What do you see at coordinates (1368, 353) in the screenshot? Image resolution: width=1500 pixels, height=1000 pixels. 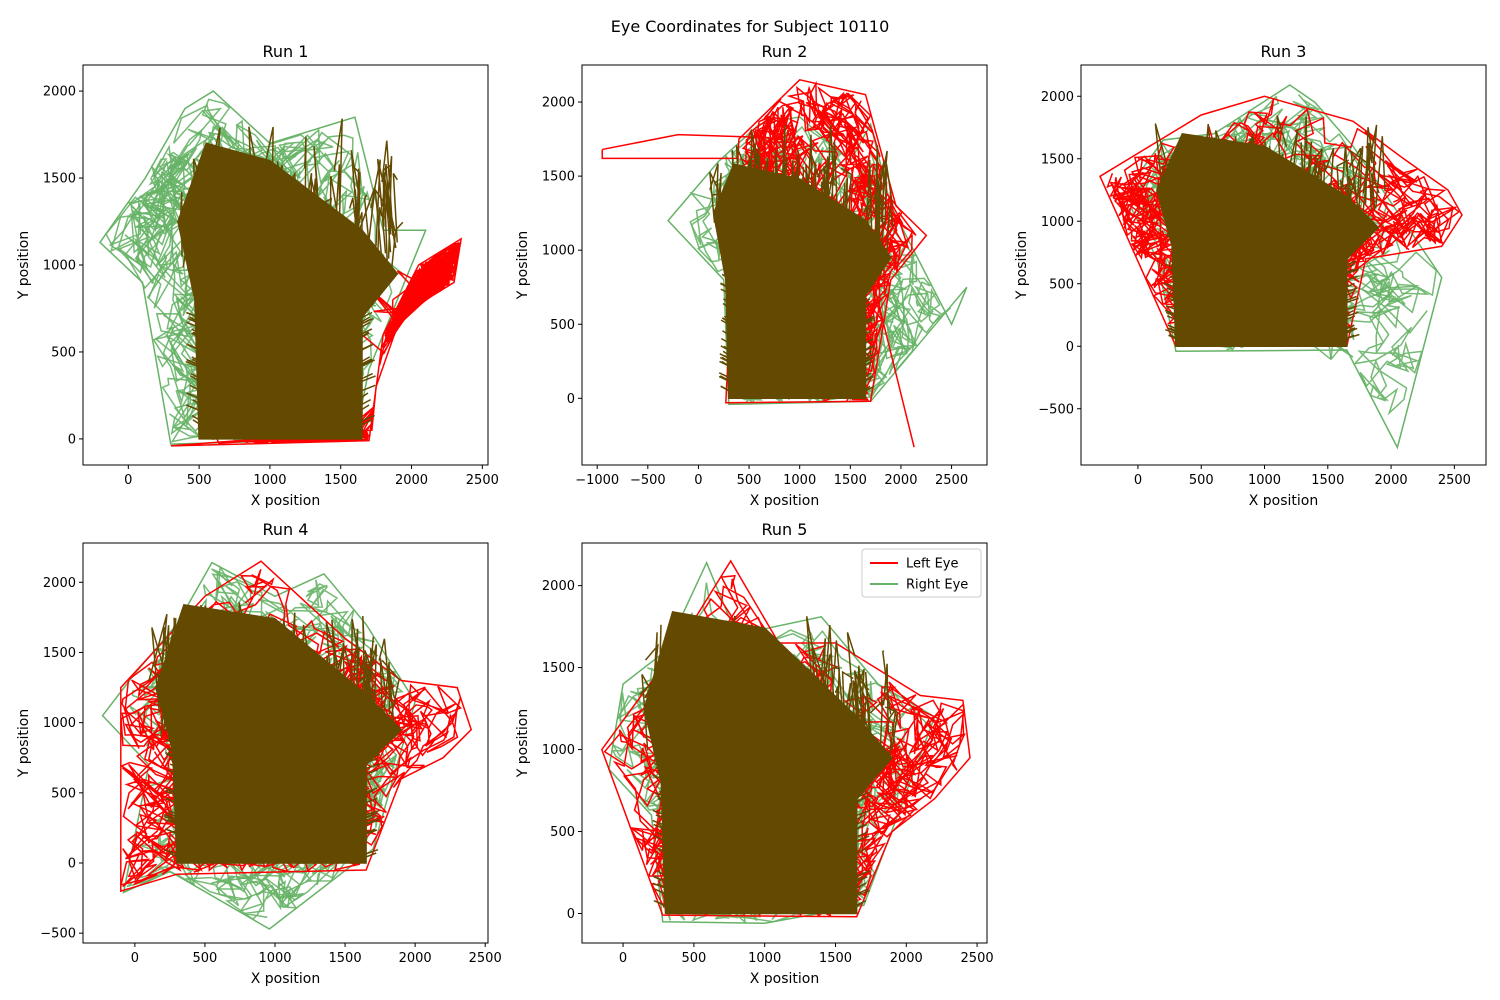 I see `right-eye-trace` at bounding box center [1368, 353].